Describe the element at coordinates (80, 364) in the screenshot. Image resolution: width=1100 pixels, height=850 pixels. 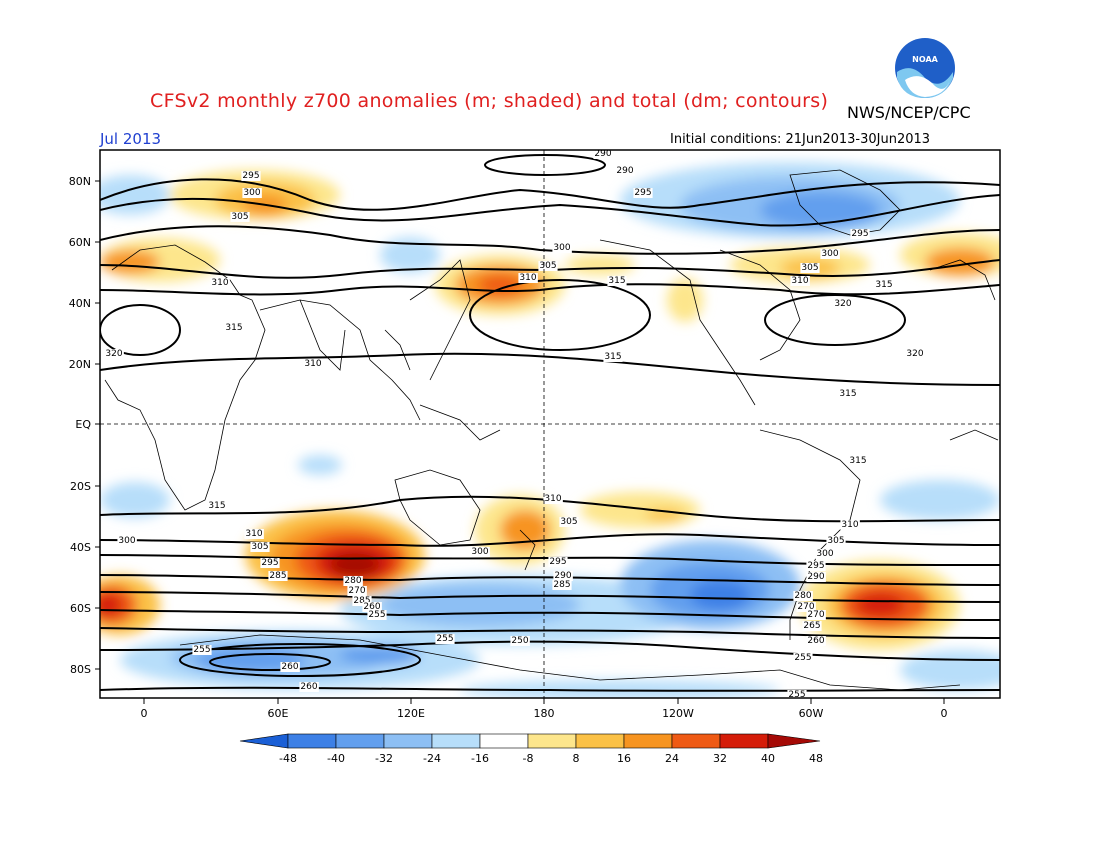
I see `lat-label: 20N` at that location.